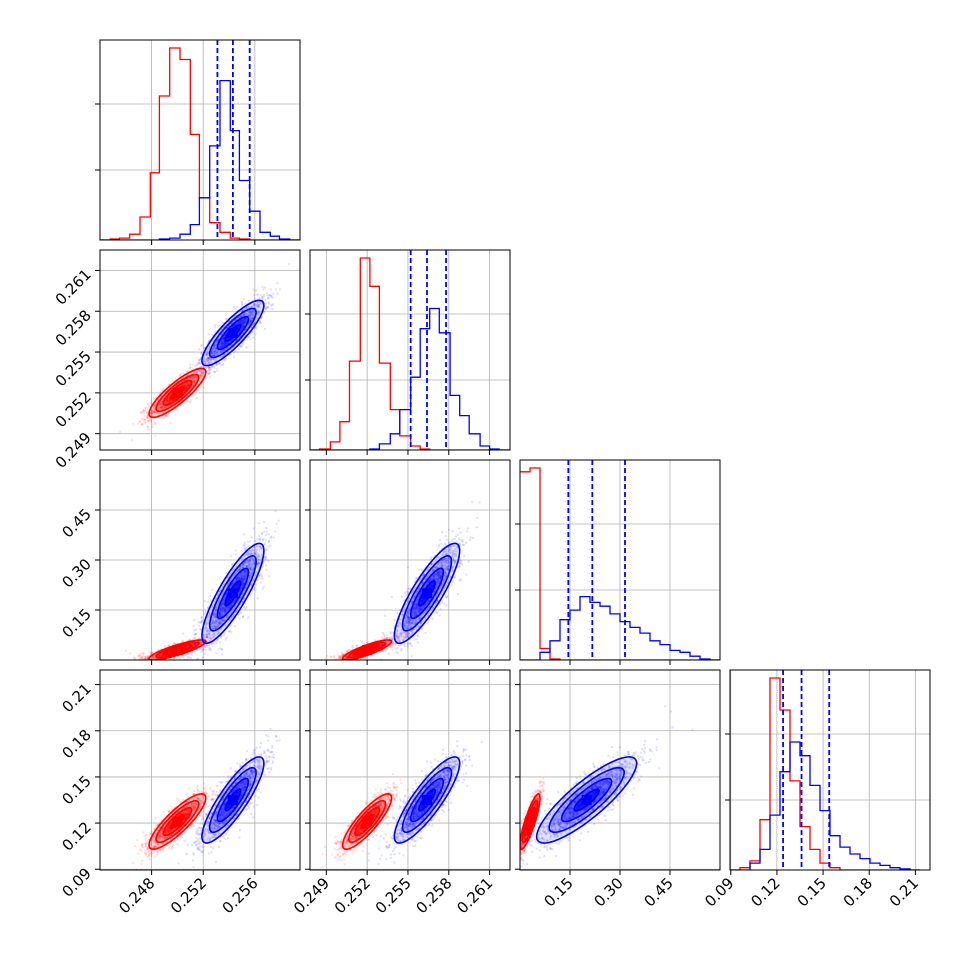 The width and height of the screenshot is (970, 970). Describe the element at coordinates (816, 789) in the screenshot. I see `hist-panel-3: 0.09 0.12 0.15 0.18 0.21` at that location.